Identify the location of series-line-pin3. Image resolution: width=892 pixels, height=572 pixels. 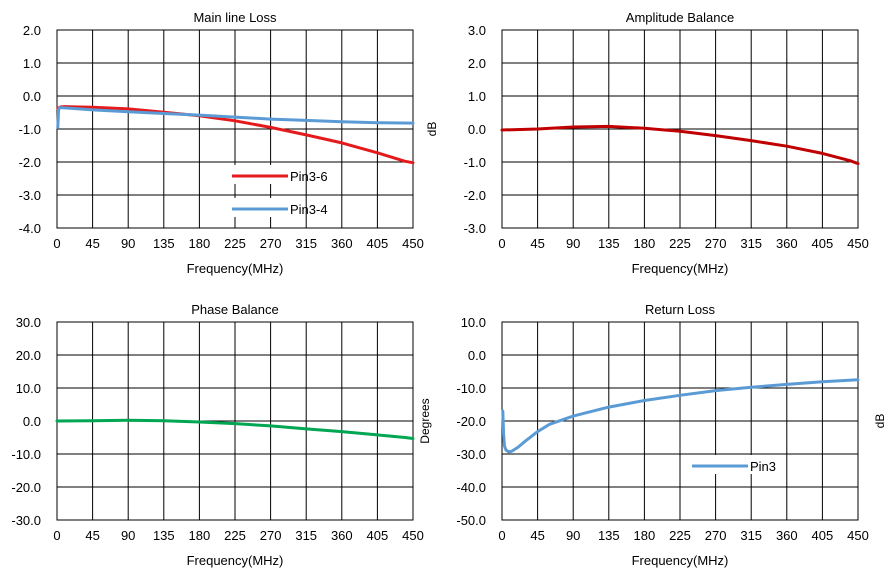
(680, 416).